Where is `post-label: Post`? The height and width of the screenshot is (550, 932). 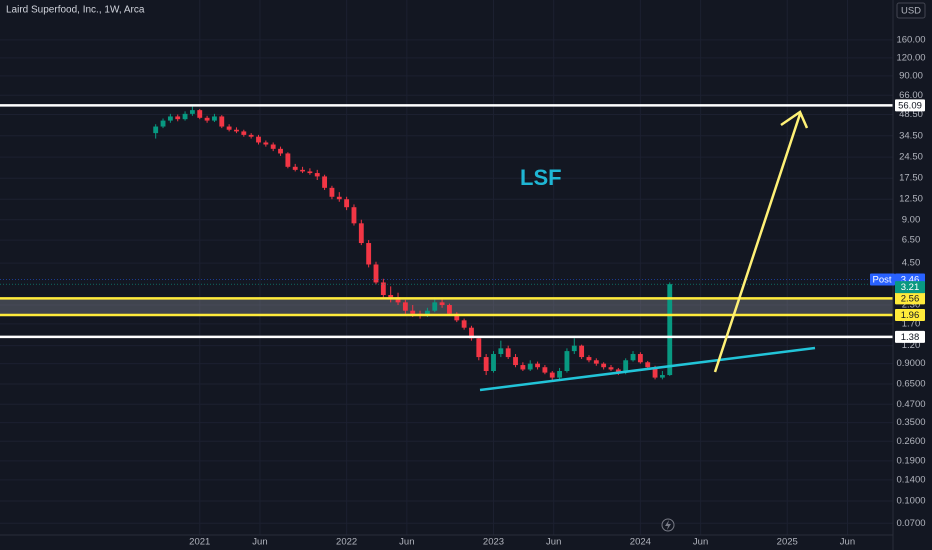 post-label: Post is located at coordinates (881, 280).